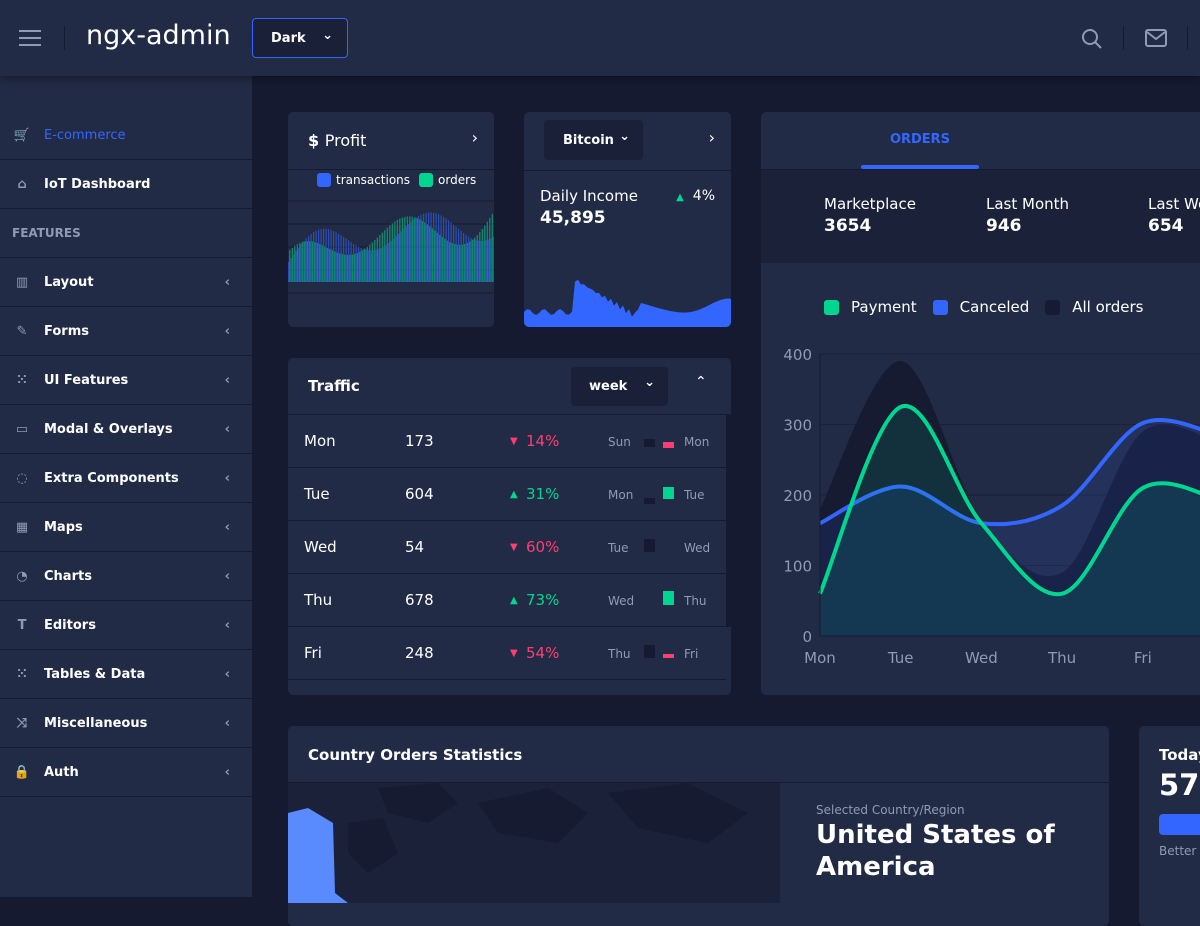 This screenshot has width=1200, height=926. Describe the element at coordinates (1166, 226) in the screenshot. I see `stat-value: 654` at that location.